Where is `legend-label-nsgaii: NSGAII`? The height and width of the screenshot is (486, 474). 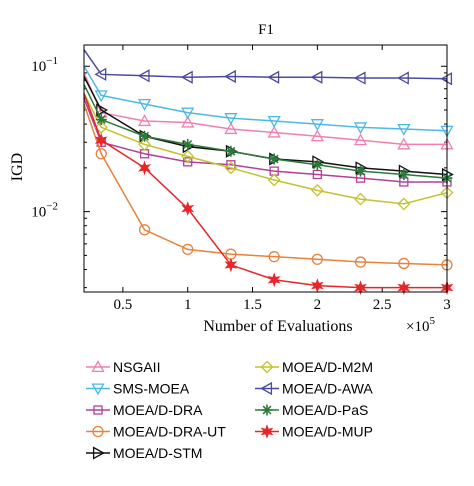 legend-label-nsgaii: NSGAII is located at coordinates (136, 367).